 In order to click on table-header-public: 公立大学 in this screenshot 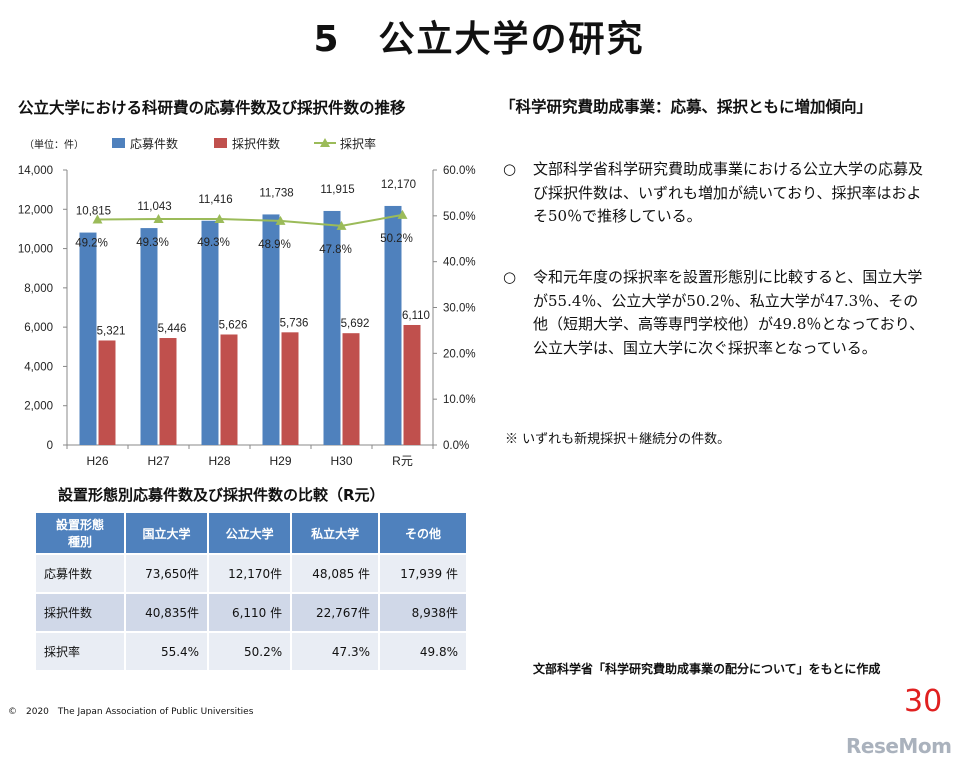, I will do `click(250, 533)`.